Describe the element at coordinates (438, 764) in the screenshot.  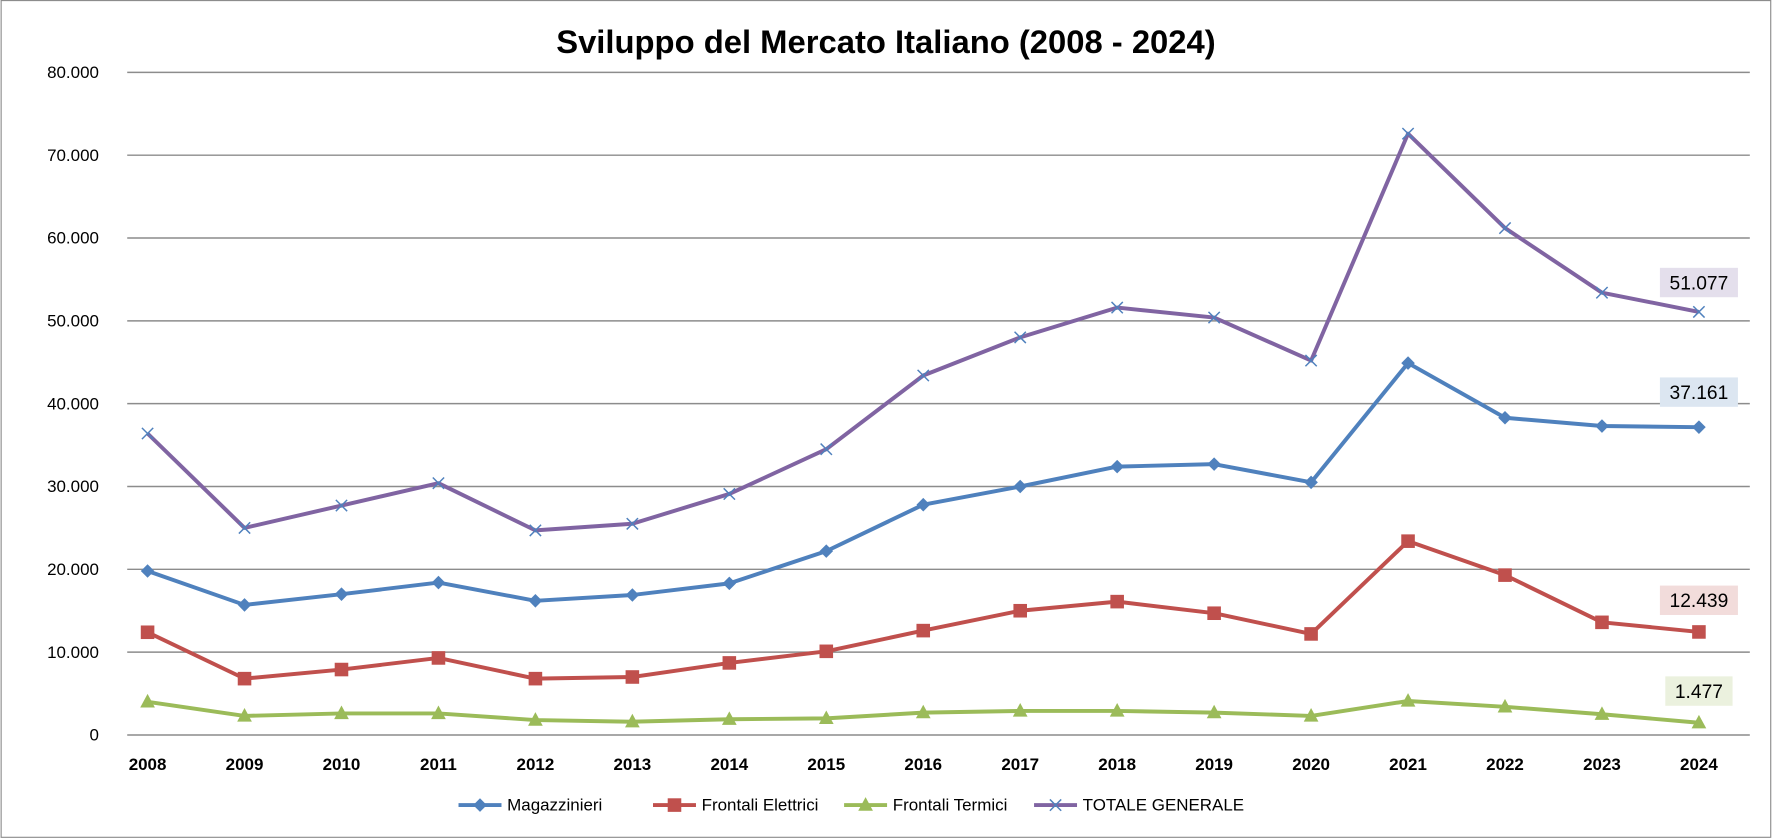
I see `x-tick-label: 2011` at that location.